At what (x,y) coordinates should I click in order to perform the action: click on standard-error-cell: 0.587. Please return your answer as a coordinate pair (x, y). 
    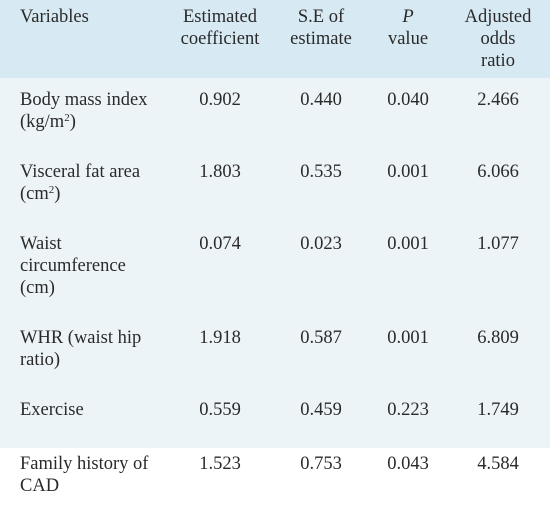
    Looking at the image, I should click on (321, 338).